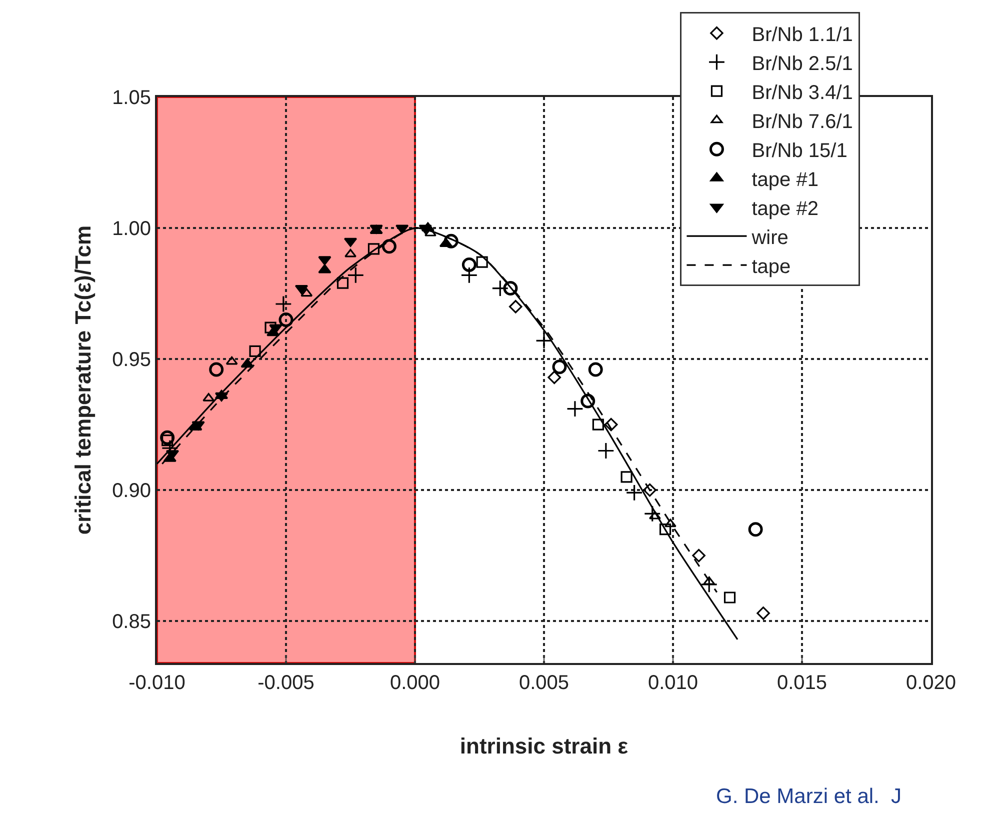  Describe the element at coordinates (157, 683) in the screenshot. I see `x-tick-label: -0.010` at that location.